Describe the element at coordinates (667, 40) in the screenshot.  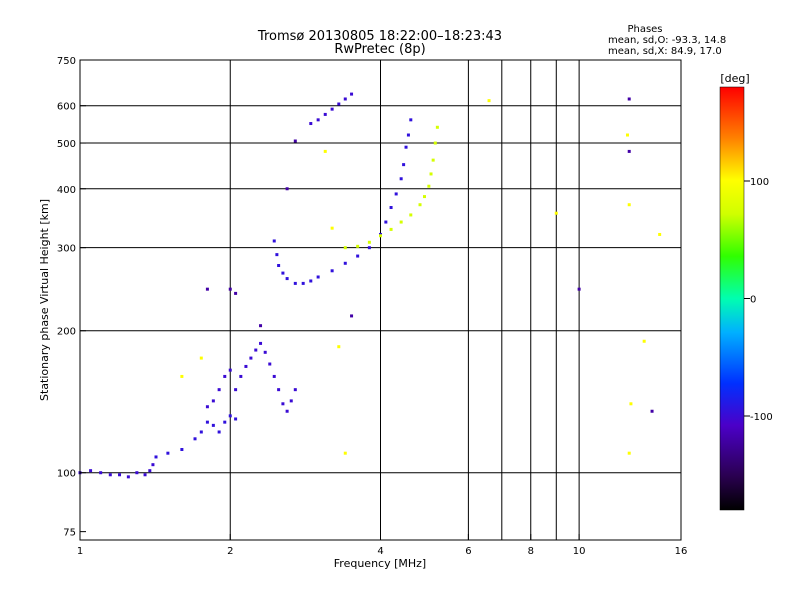
I see `legend-line-o: mean, sd,O: -93.3, 14.8` at that location.